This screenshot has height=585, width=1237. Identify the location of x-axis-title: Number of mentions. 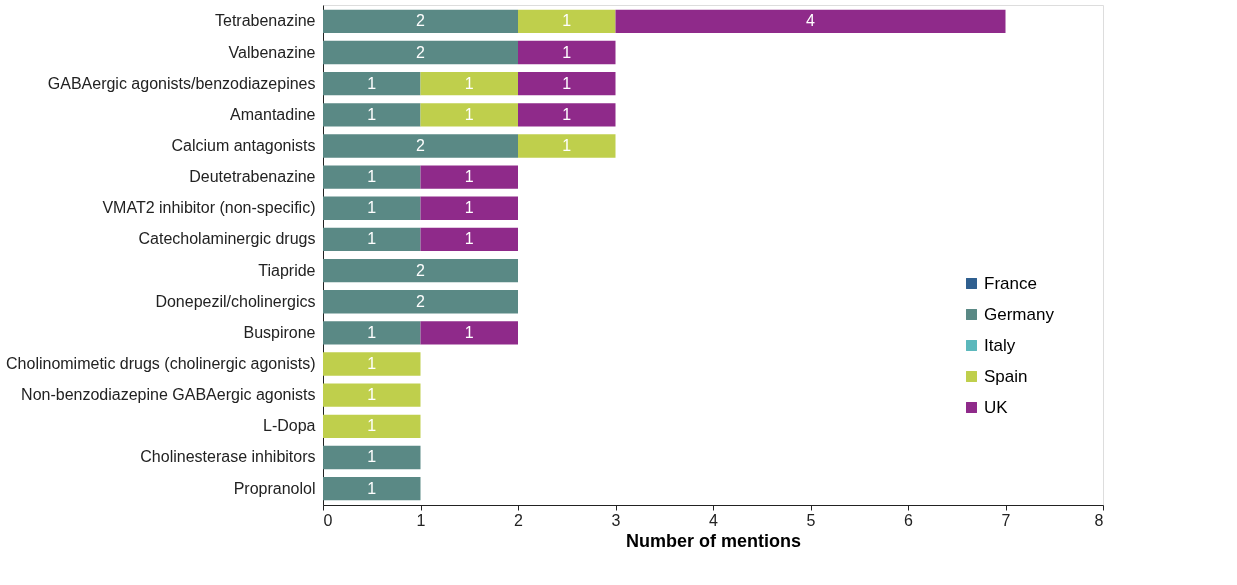
(713, 540).